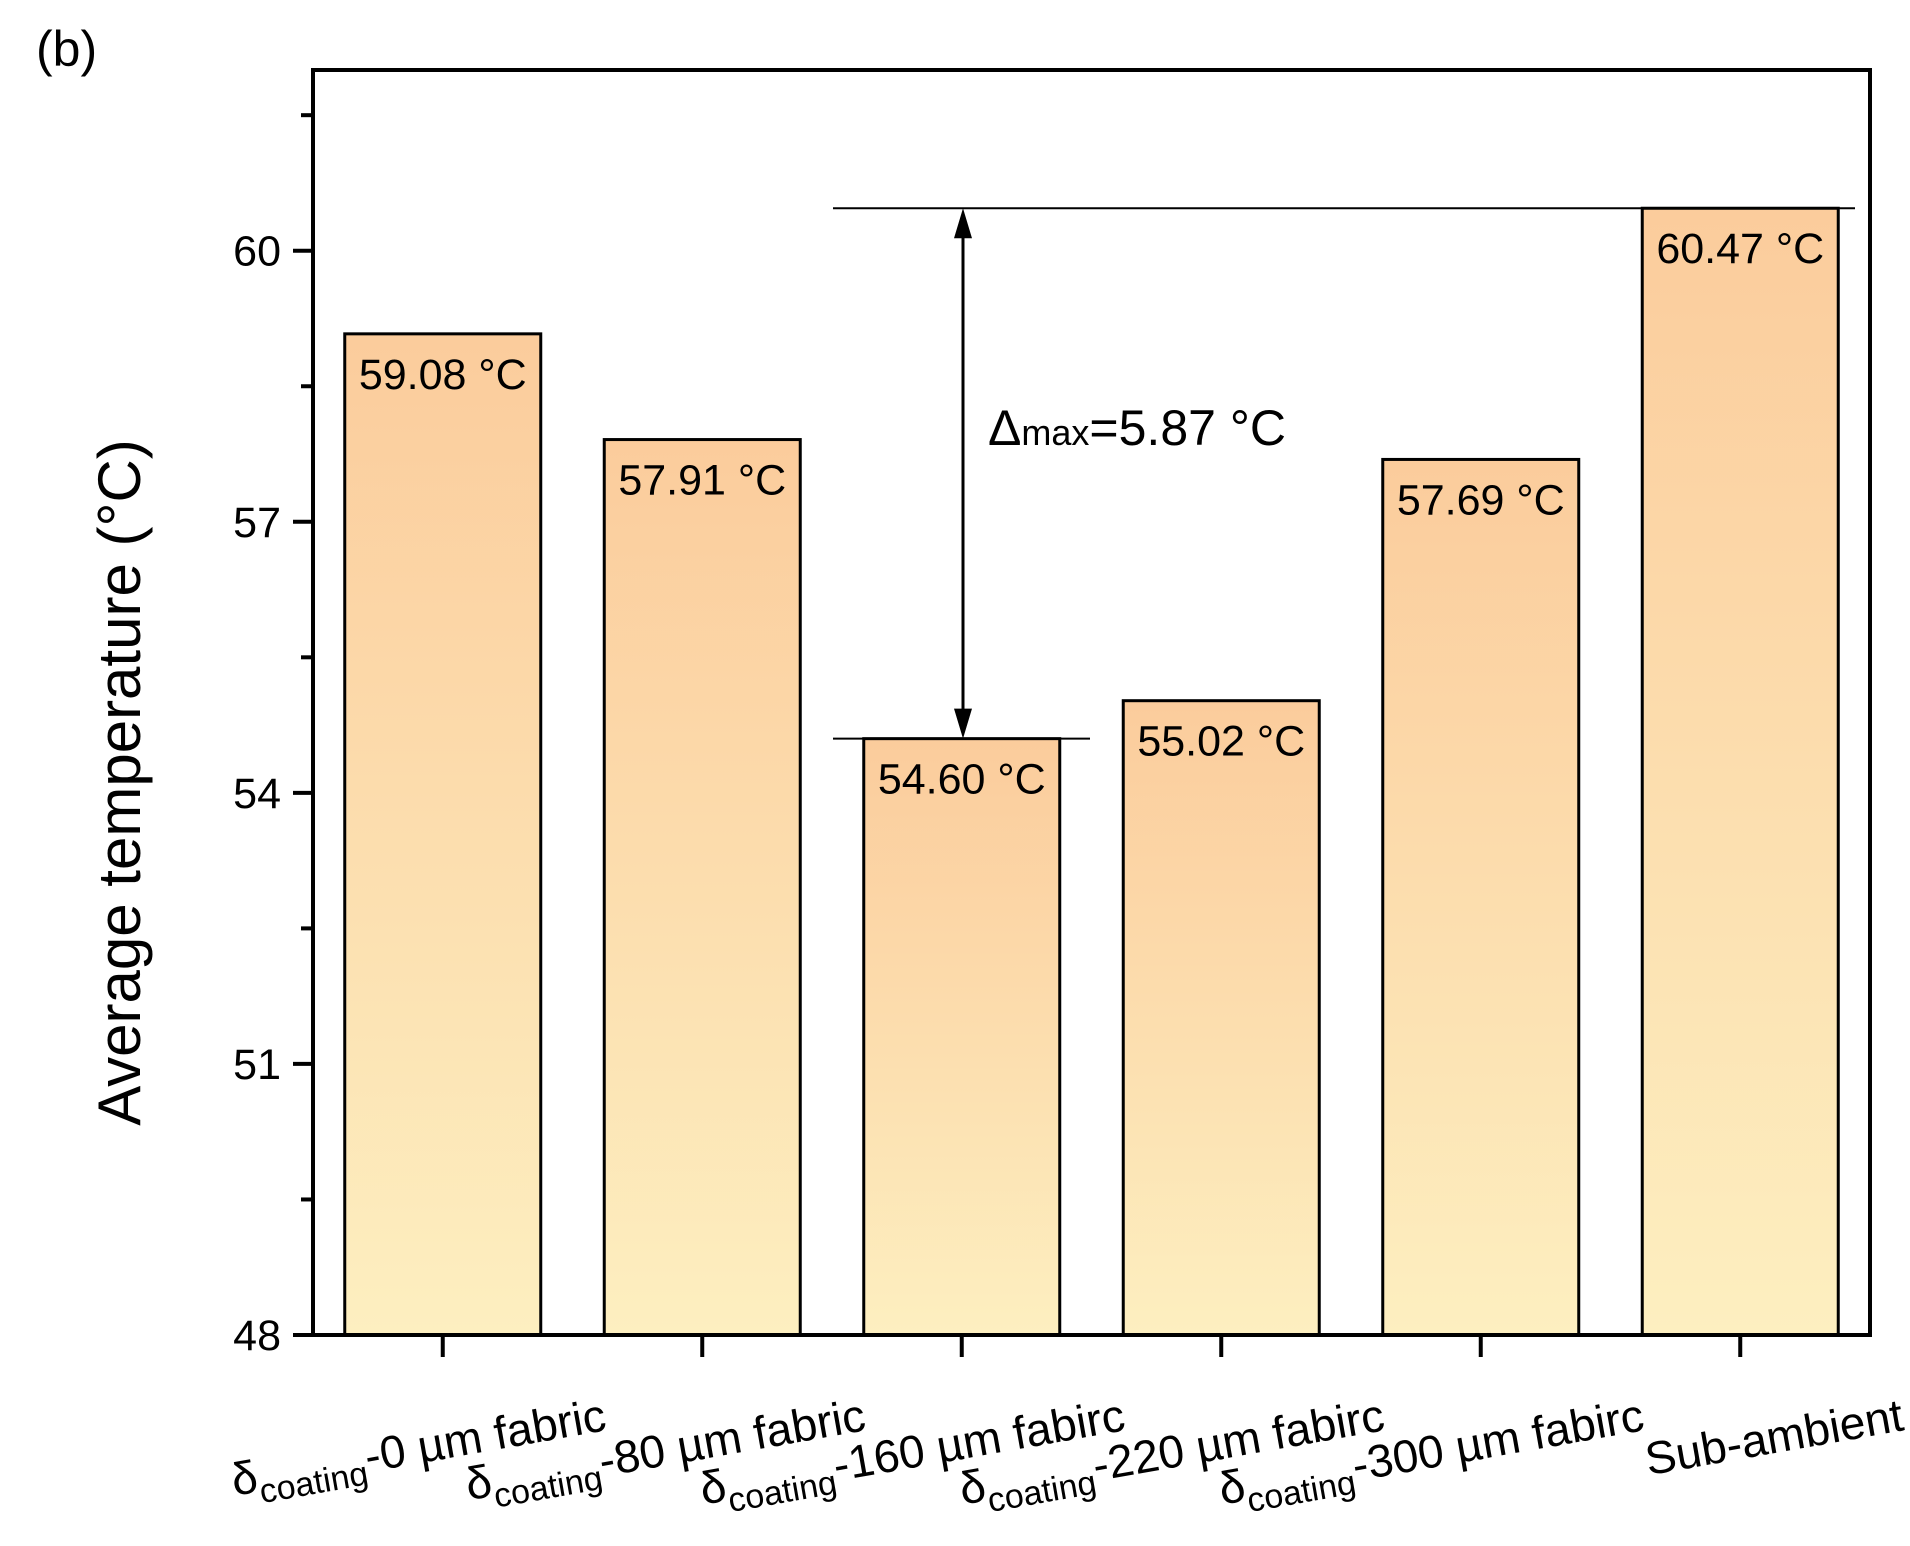 Image resolution: width=1910 pixels, height=1546 pixels. I want to click on y-tick-label-48: 48, so click(257, 1336).